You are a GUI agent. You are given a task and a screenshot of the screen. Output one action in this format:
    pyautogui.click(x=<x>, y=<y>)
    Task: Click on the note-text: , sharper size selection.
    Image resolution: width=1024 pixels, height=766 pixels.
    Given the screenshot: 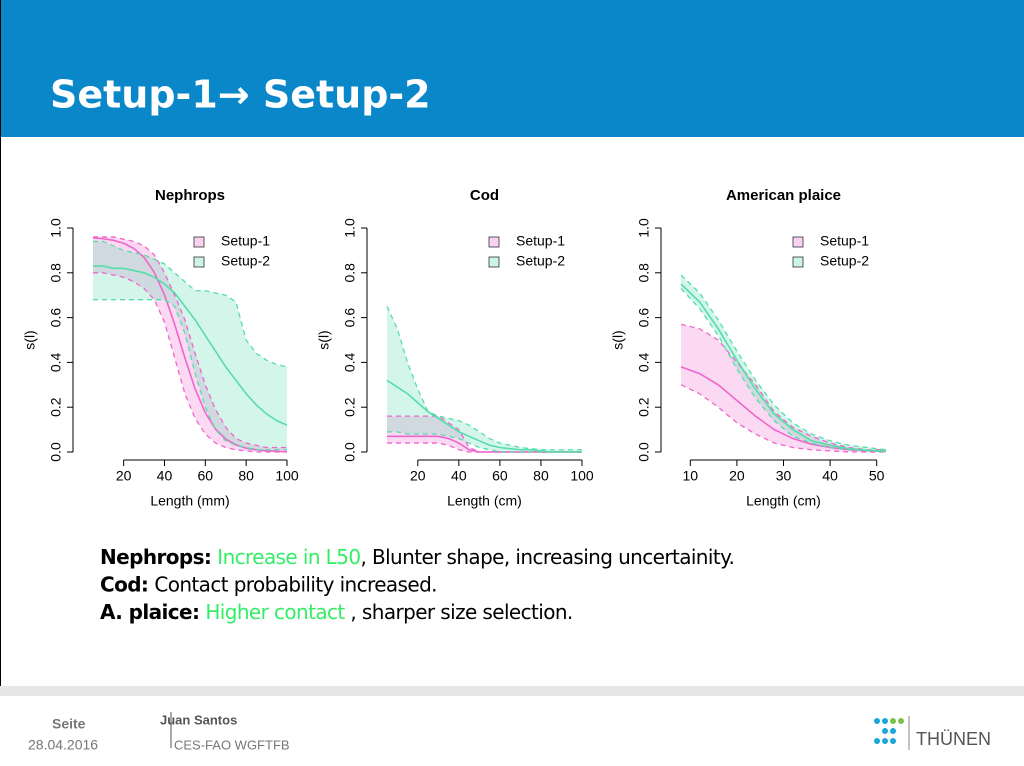 What is the action you would take?
    pyautogui.click(x=461, y=612)
    